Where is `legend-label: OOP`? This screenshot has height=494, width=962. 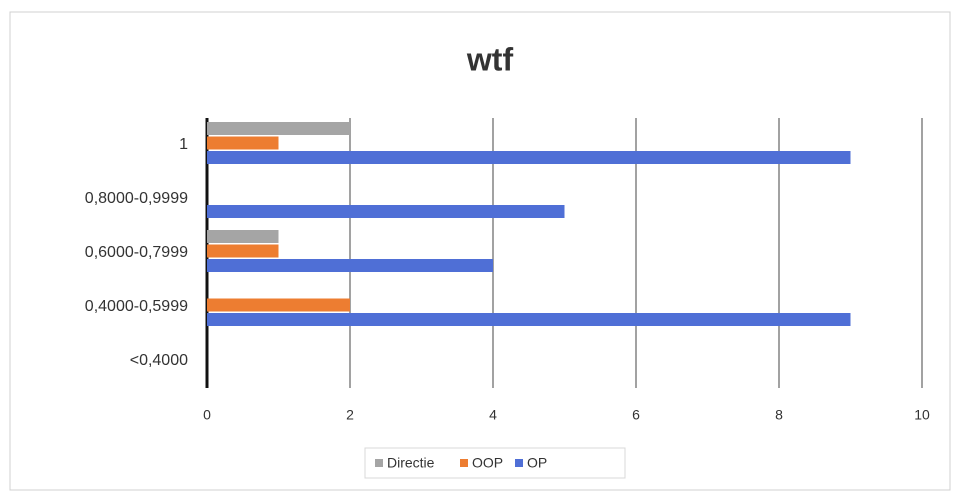
legend-label: OOP is located at coordinates (487, 463).